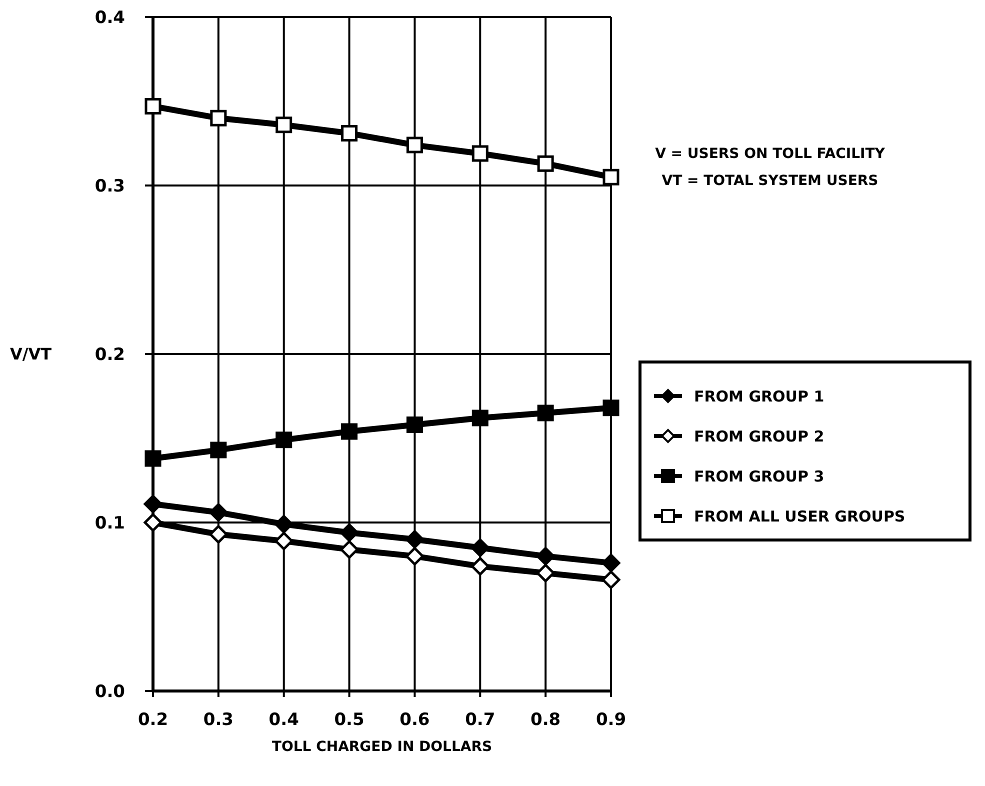 The image size is (985, 786). What do you see at coordinates (480, 720) in the screenshot?
I see `x-tick-label: 0.7` at bounding box center [480, 720].